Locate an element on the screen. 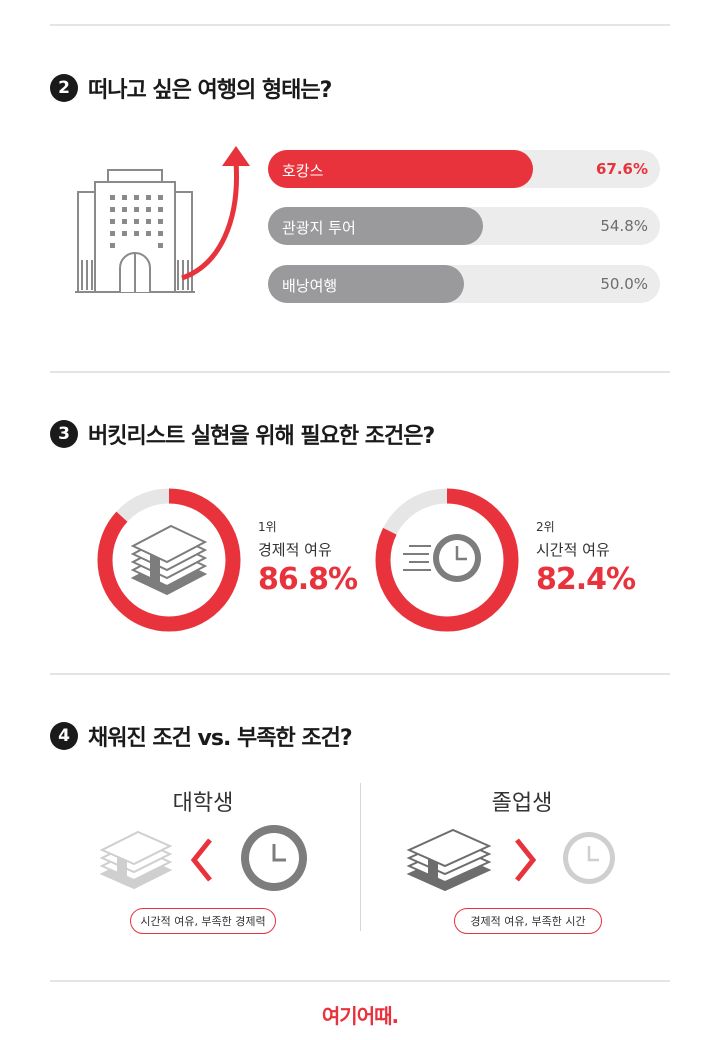 This screenshot has width=720, height=1040. bar-label-tour: 관광지 투어 is located at coordinates (319, 228).